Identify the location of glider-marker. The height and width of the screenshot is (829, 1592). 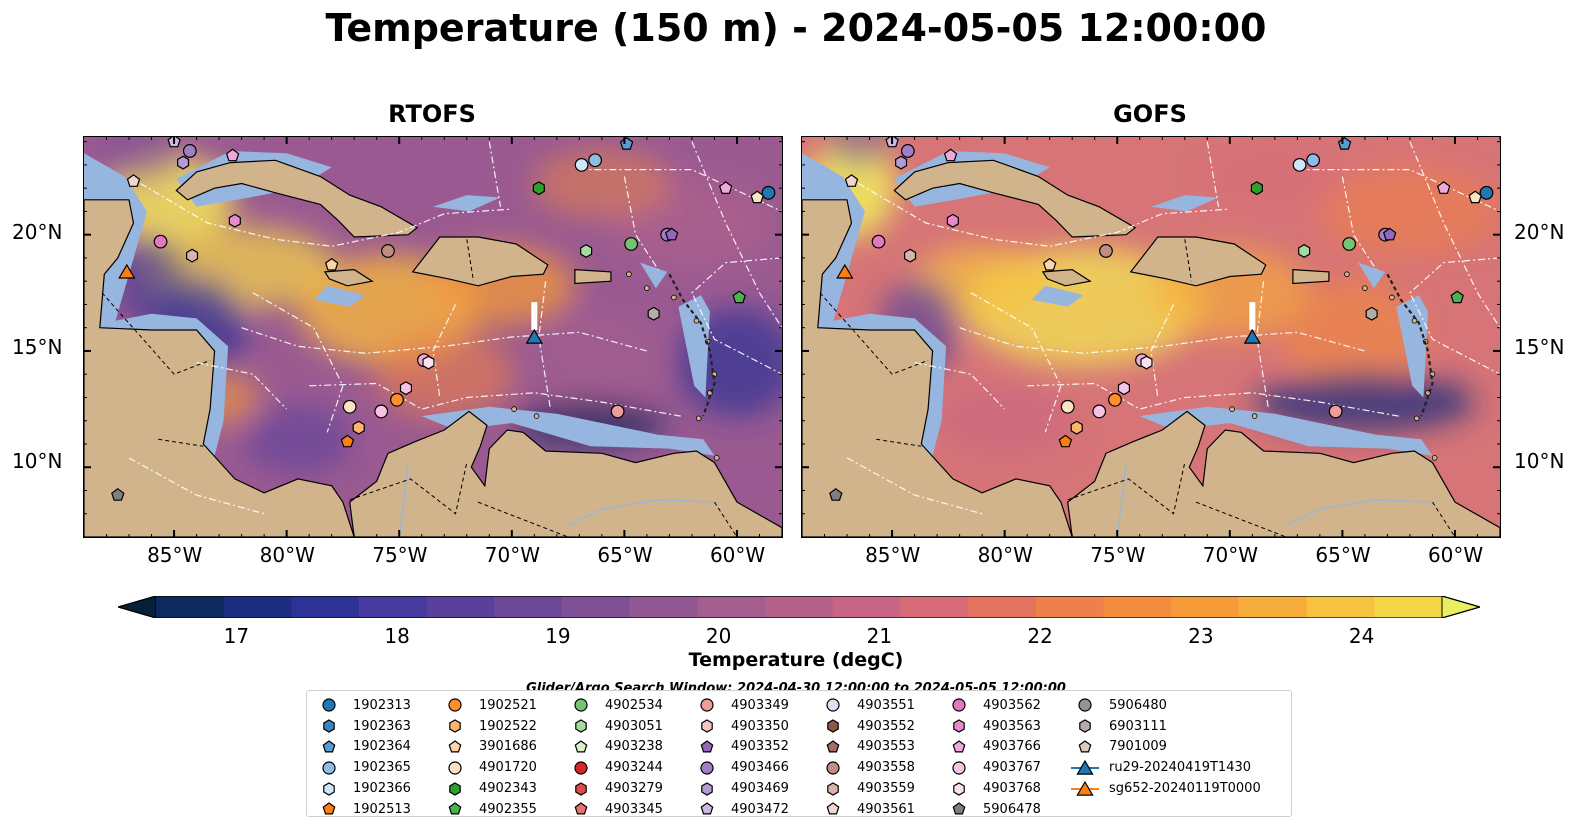
(127, 271).